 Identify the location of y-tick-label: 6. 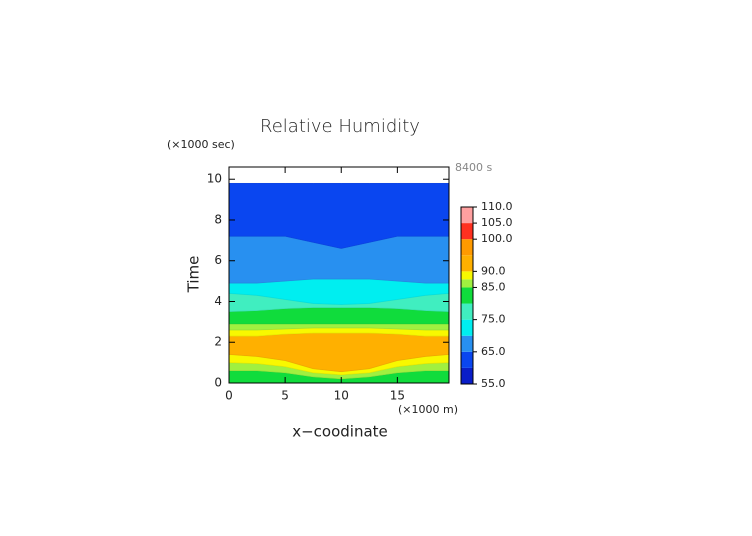
(218, 260).